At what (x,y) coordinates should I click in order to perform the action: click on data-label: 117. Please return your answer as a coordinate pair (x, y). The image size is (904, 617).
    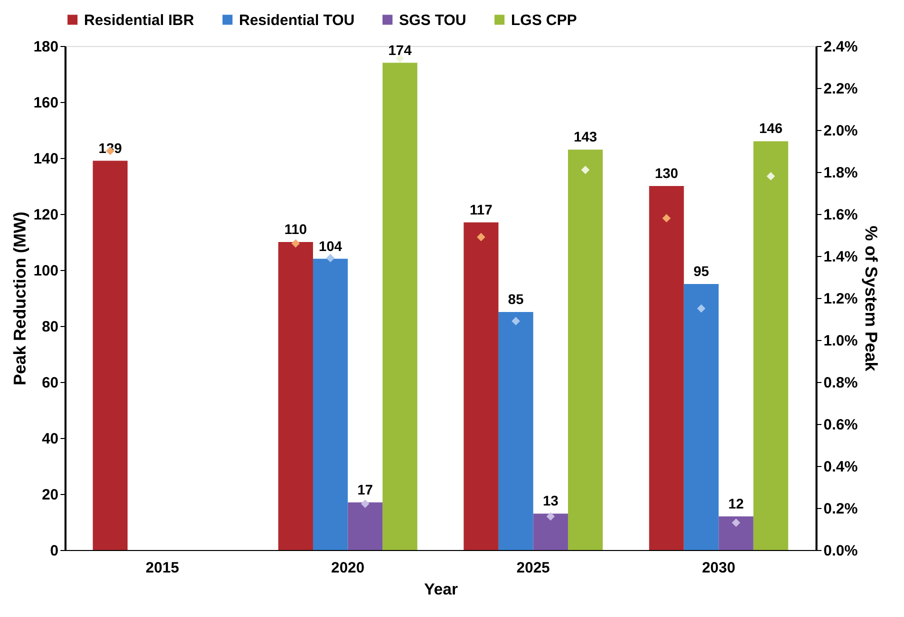
    Looking at the image, I should click on (481, 209).